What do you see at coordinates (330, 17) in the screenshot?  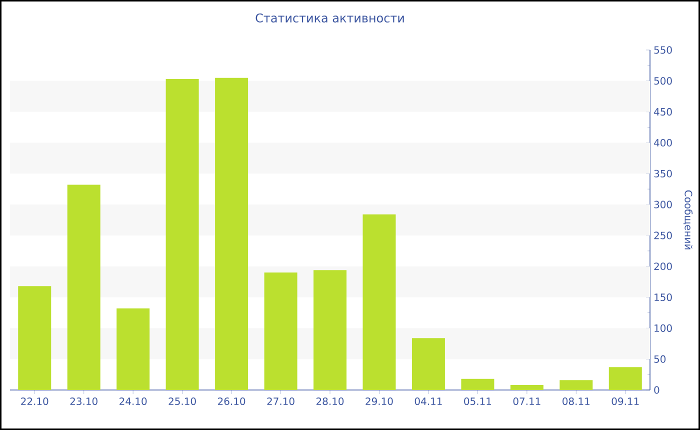 I see `chart-title: Статистика активности` at bounding box center [330, 17].